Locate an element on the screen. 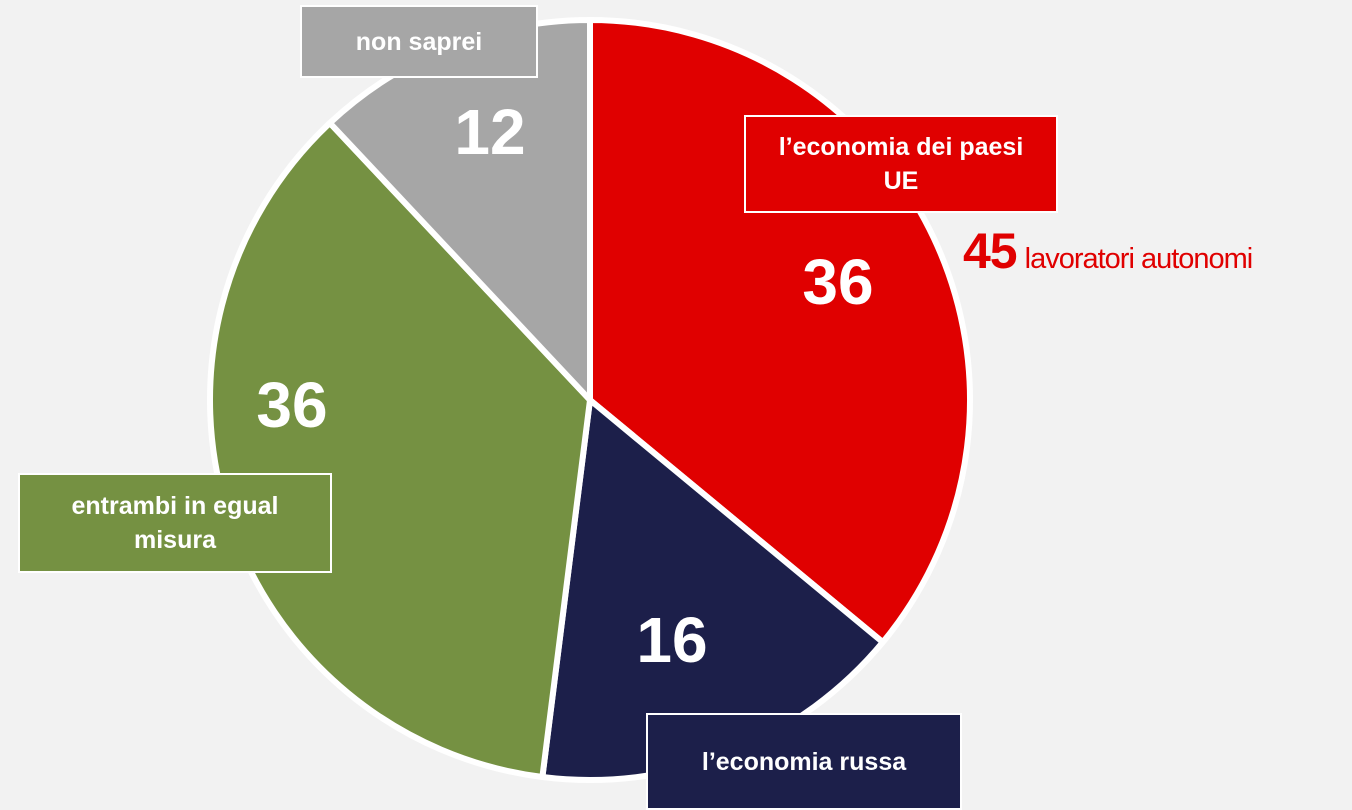  category-label: l’economia dei paesi UE is located at coordinates (901, 164).